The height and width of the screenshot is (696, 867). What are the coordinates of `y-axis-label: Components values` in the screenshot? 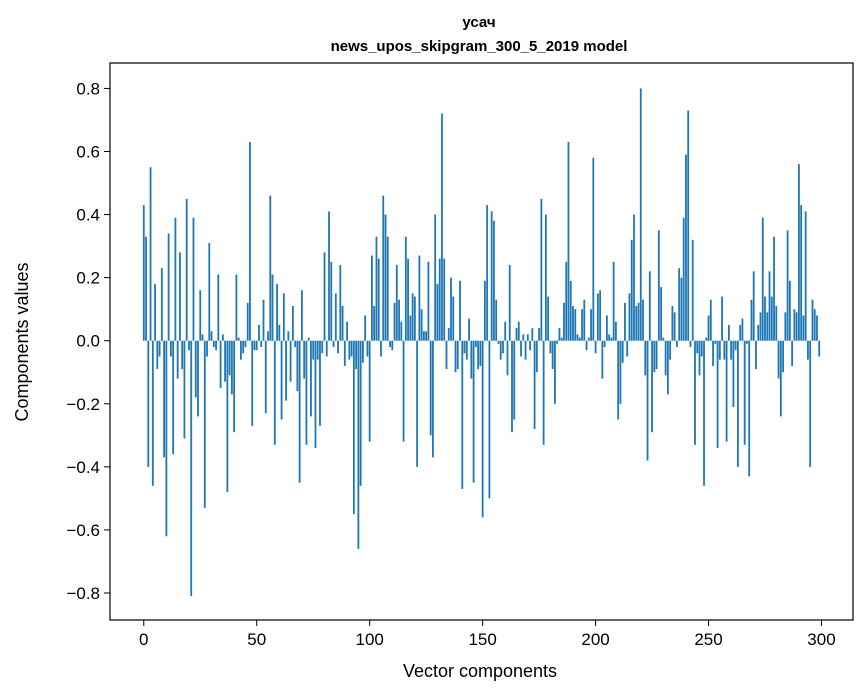 It's located at (22, 341).